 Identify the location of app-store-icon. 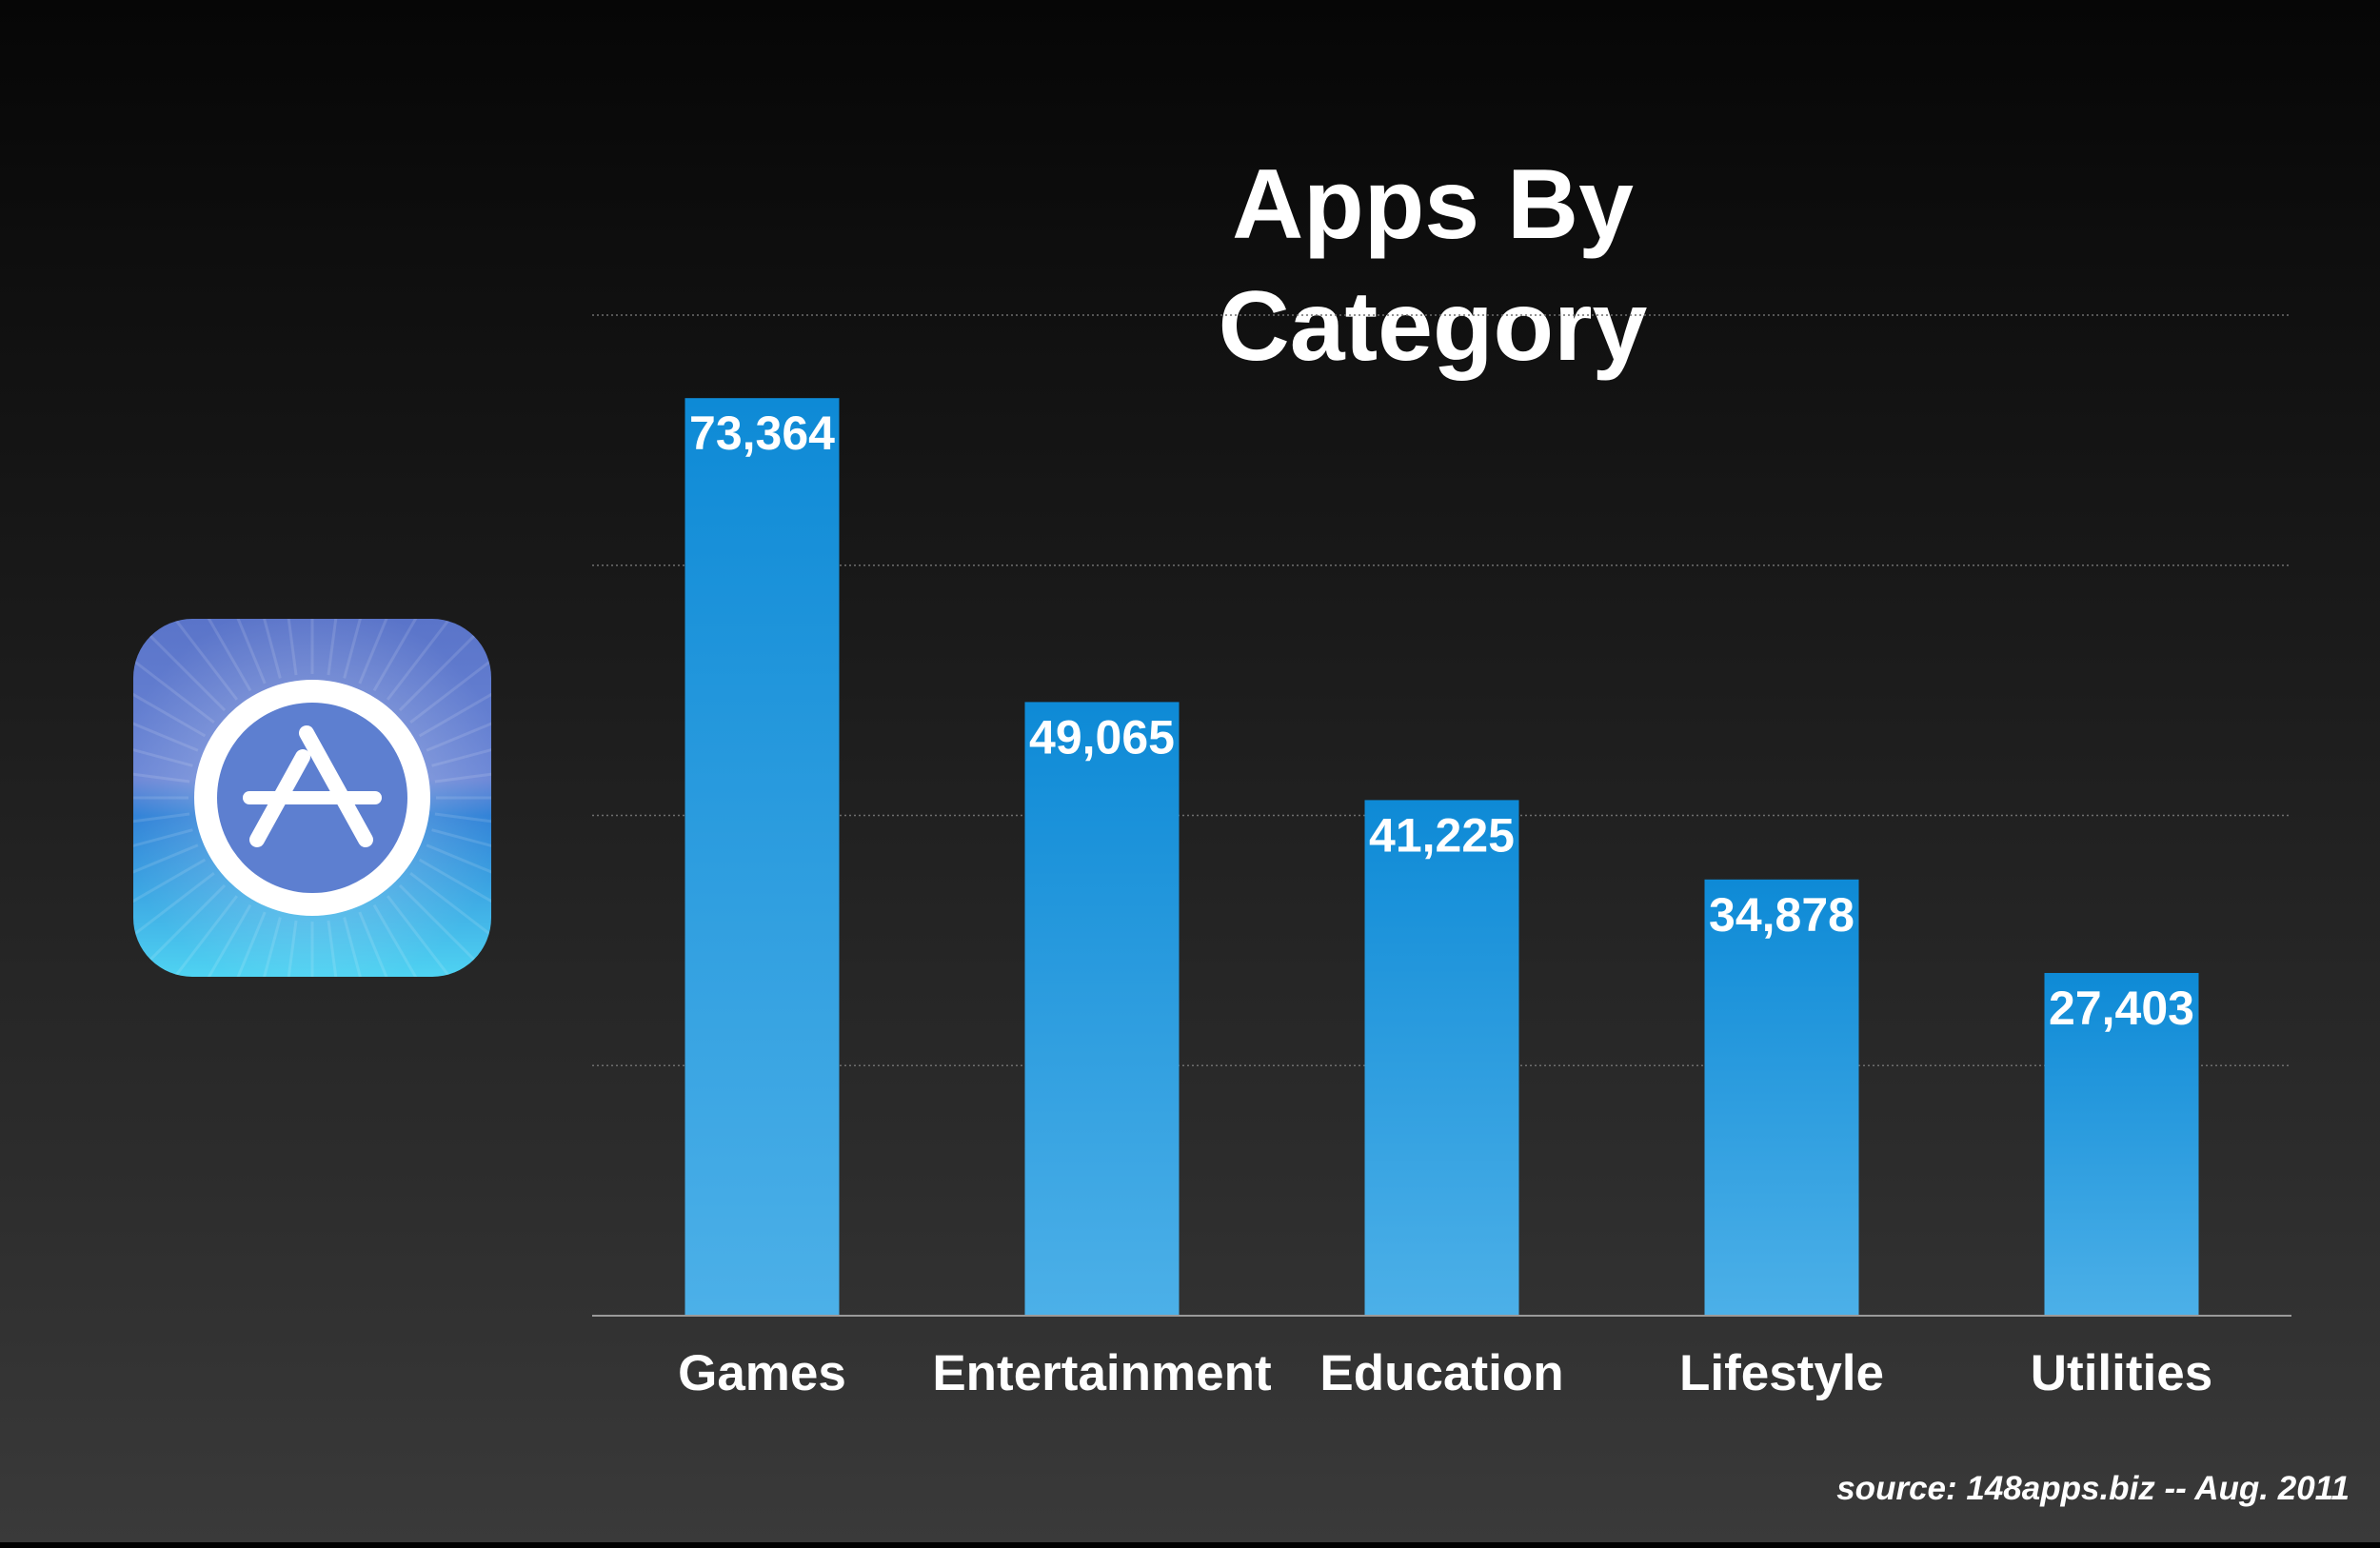
(312, 798).